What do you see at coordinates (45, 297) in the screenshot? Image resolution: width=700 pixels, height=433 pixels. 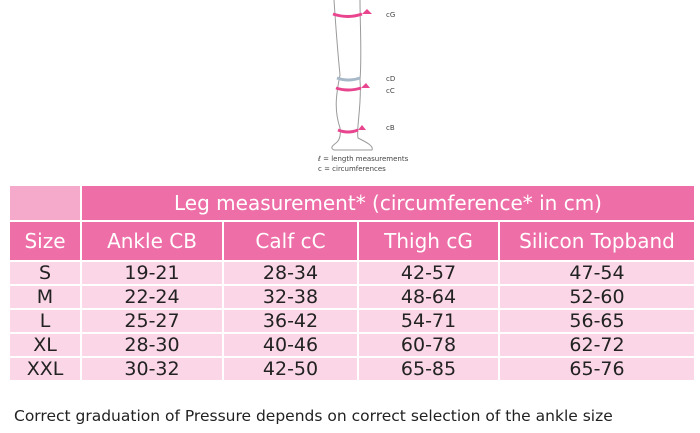 I see `table-cell: M` at bounding box center [45, 297].